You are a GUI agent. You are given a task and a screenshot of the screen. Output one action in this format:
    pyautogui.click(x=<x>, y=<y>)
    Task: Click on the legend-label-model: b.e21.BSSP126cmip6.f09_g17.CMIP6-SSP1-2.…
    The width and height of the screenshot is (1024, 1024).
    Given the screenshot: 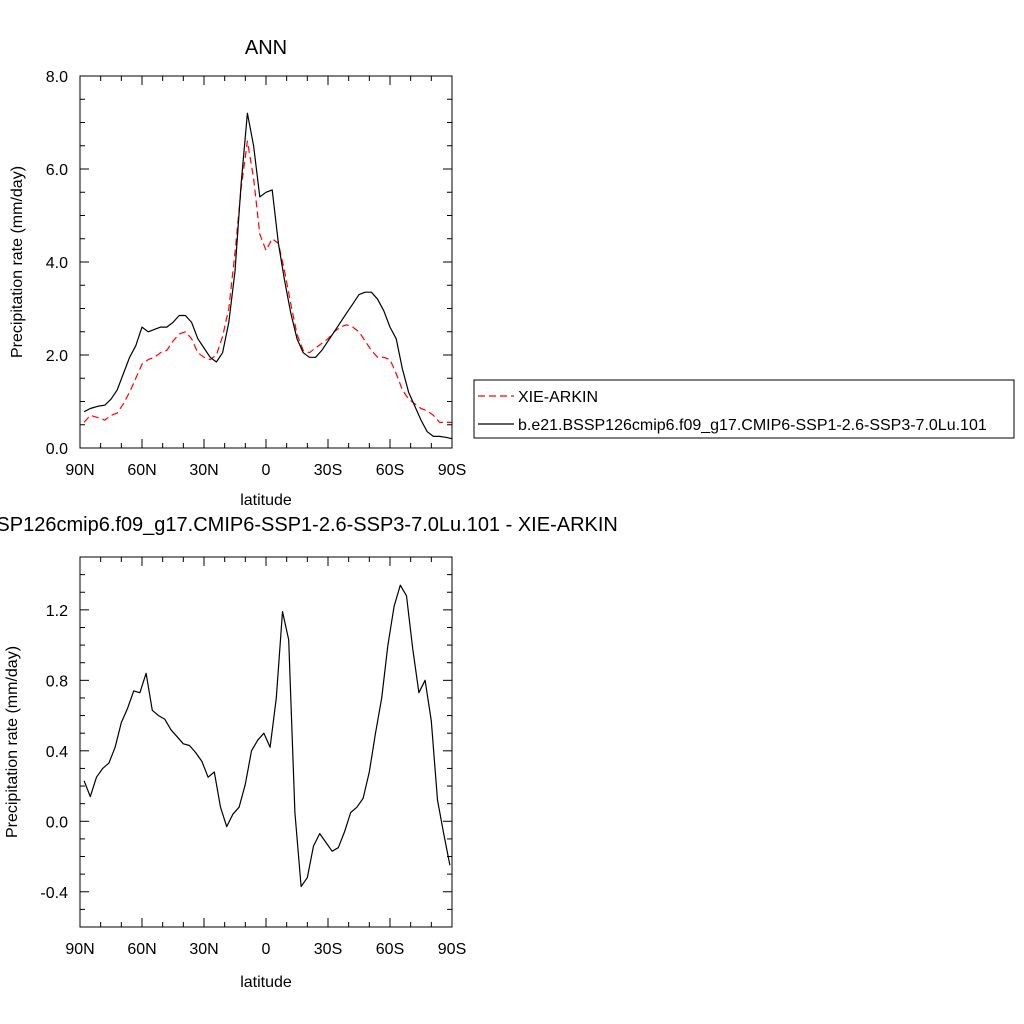 What is the action you would take?
    pyautogui.click(x=752, y=425)
    